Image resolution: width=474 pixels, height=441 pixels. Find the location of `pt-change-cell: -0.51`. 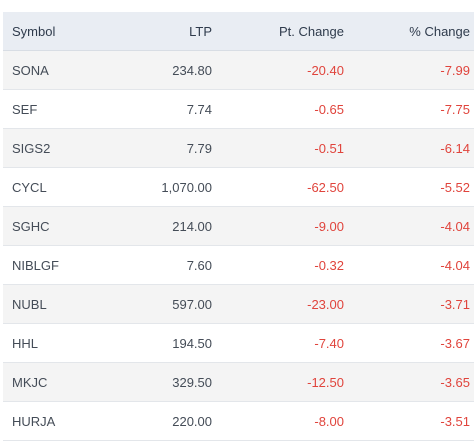

pt-change-cell: -0.51 is located at coordinates (278, 148).